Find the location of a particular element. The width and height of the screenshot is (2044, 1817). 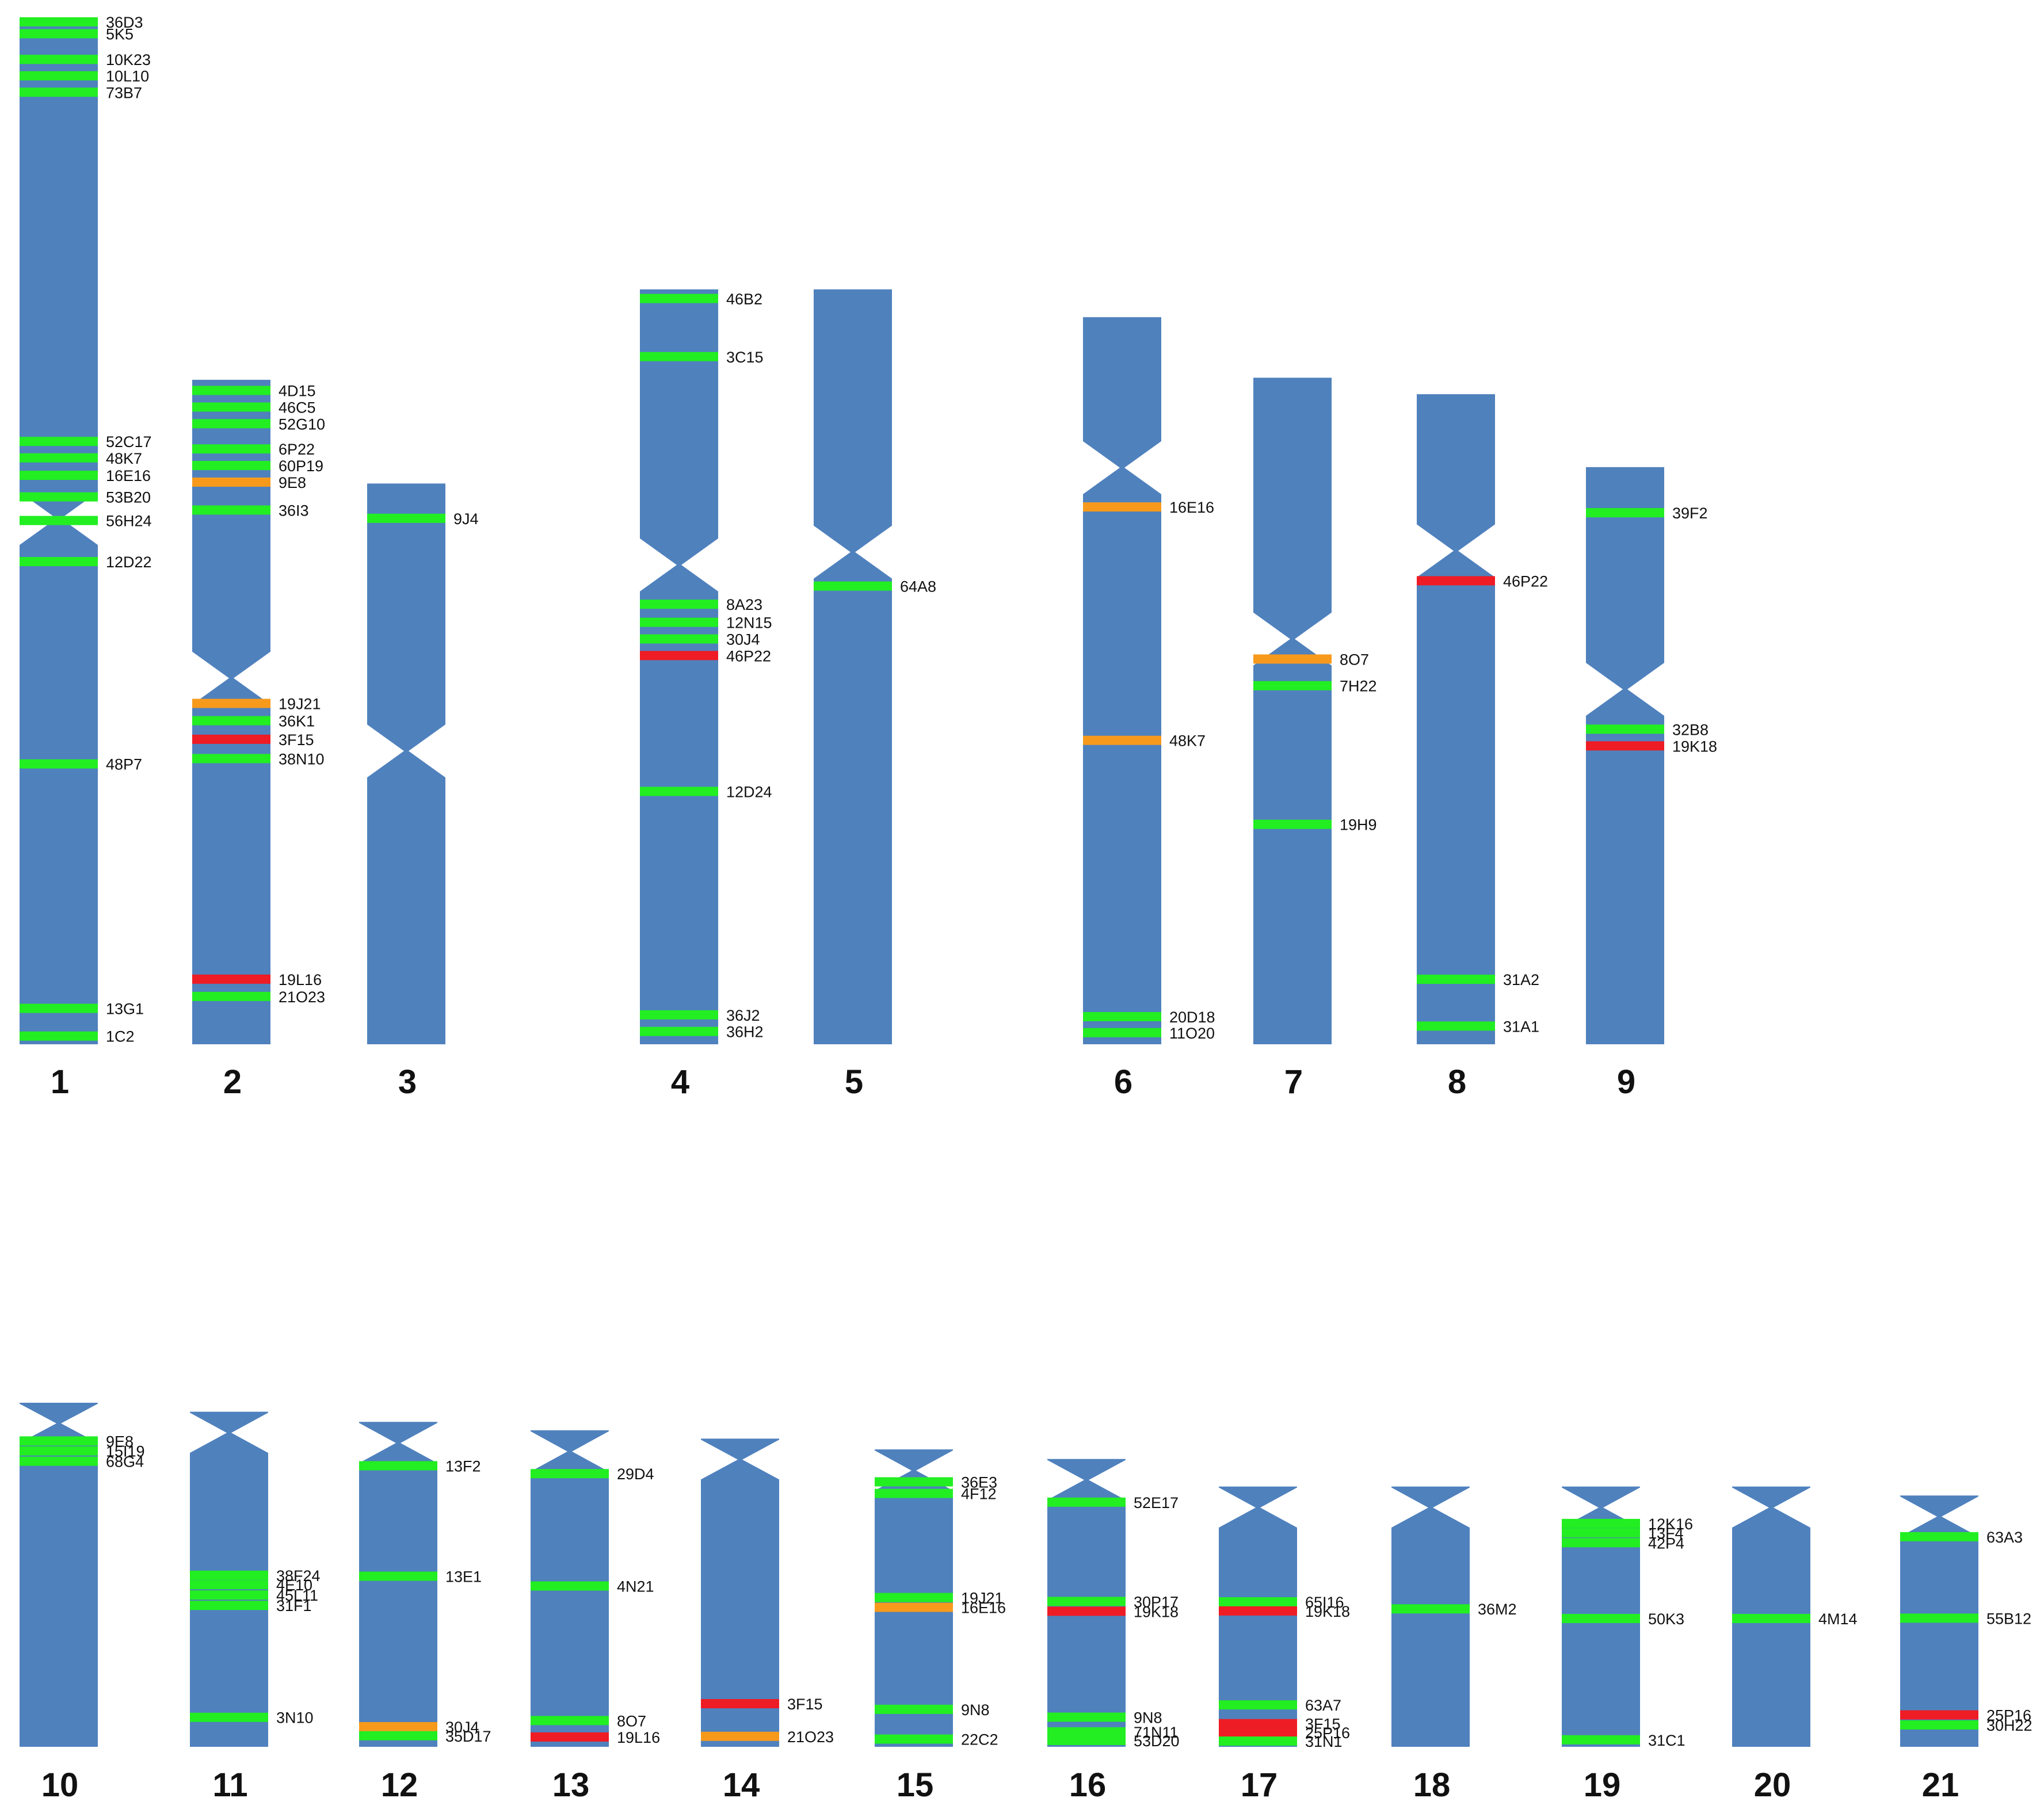

band-label: 9N8 is located at coordinates (1148, 1717).